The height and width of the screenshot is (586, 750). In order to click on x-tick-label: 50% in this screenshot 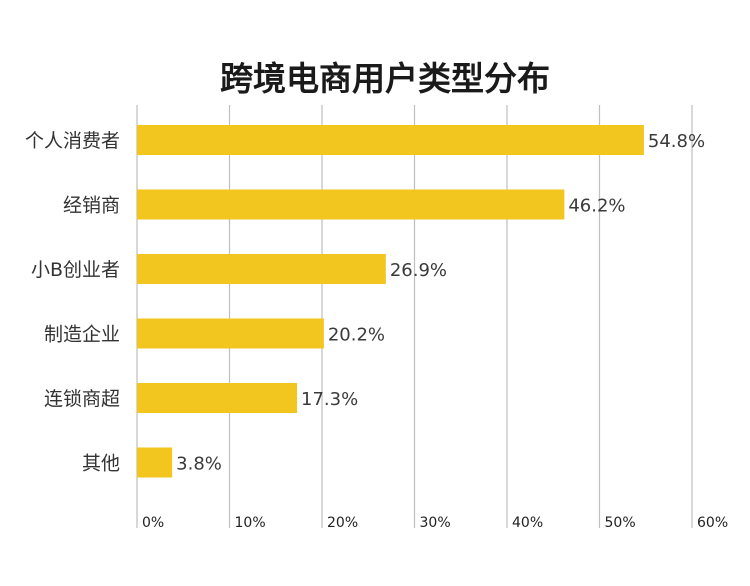, I will do `click(620, 523)`.